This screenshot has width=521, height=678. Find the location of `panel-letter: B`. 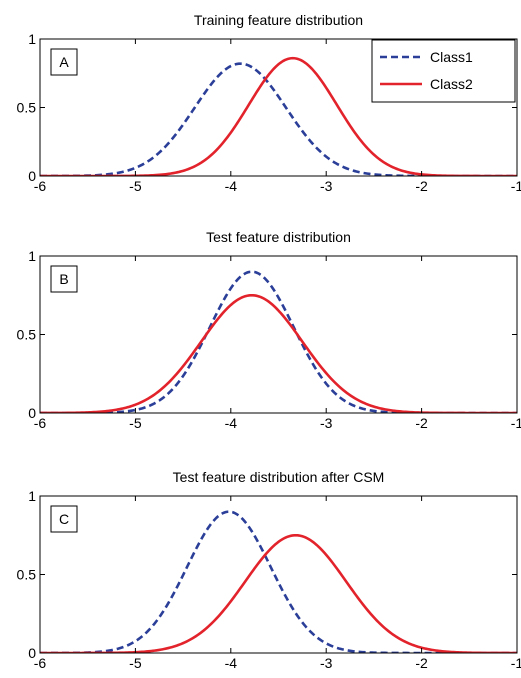

panel-letter: B is located at coordinates (63, 279).